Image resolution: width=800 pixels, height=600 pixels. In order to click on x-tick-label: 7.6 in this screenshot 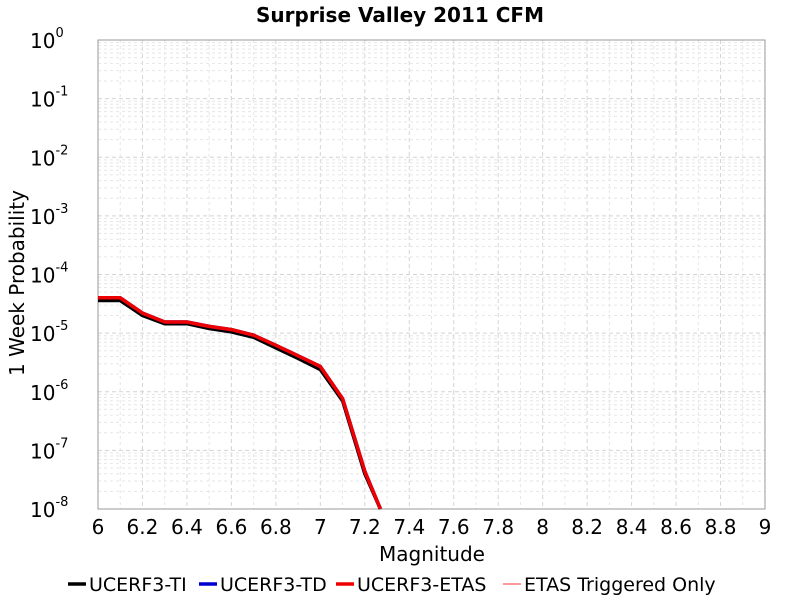, I will do `click(454, 527)`.